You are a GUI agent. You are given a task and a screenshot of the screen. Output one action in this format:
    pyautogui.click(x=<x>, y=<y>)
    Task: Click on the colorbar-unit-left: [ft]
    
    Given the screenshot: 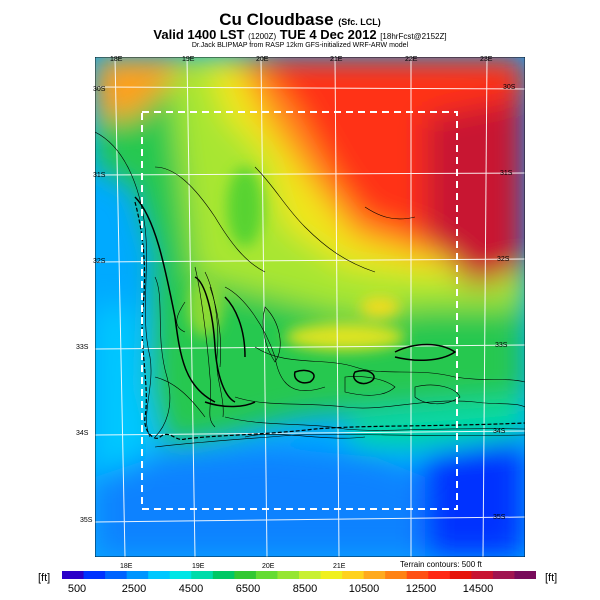 What is the action you would take?
    pyautogui.click(x=44, y=578)
    